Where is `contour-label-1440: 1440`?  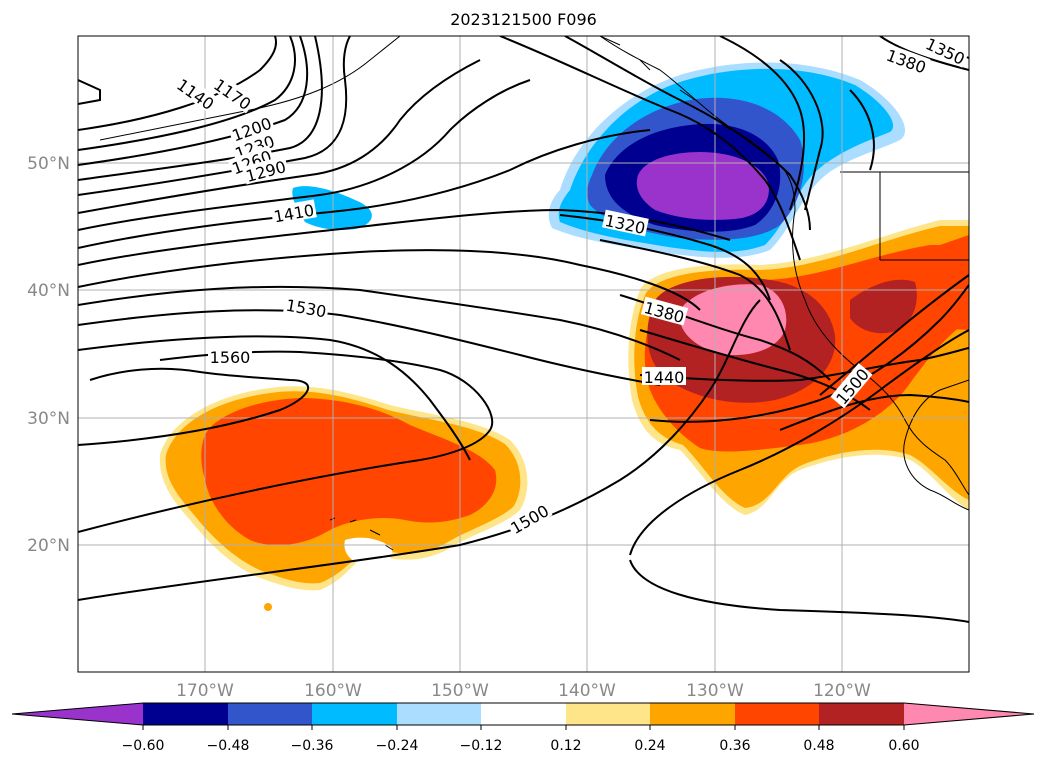 contour-label-1440: 1440 is located at coordinates (664, 377).